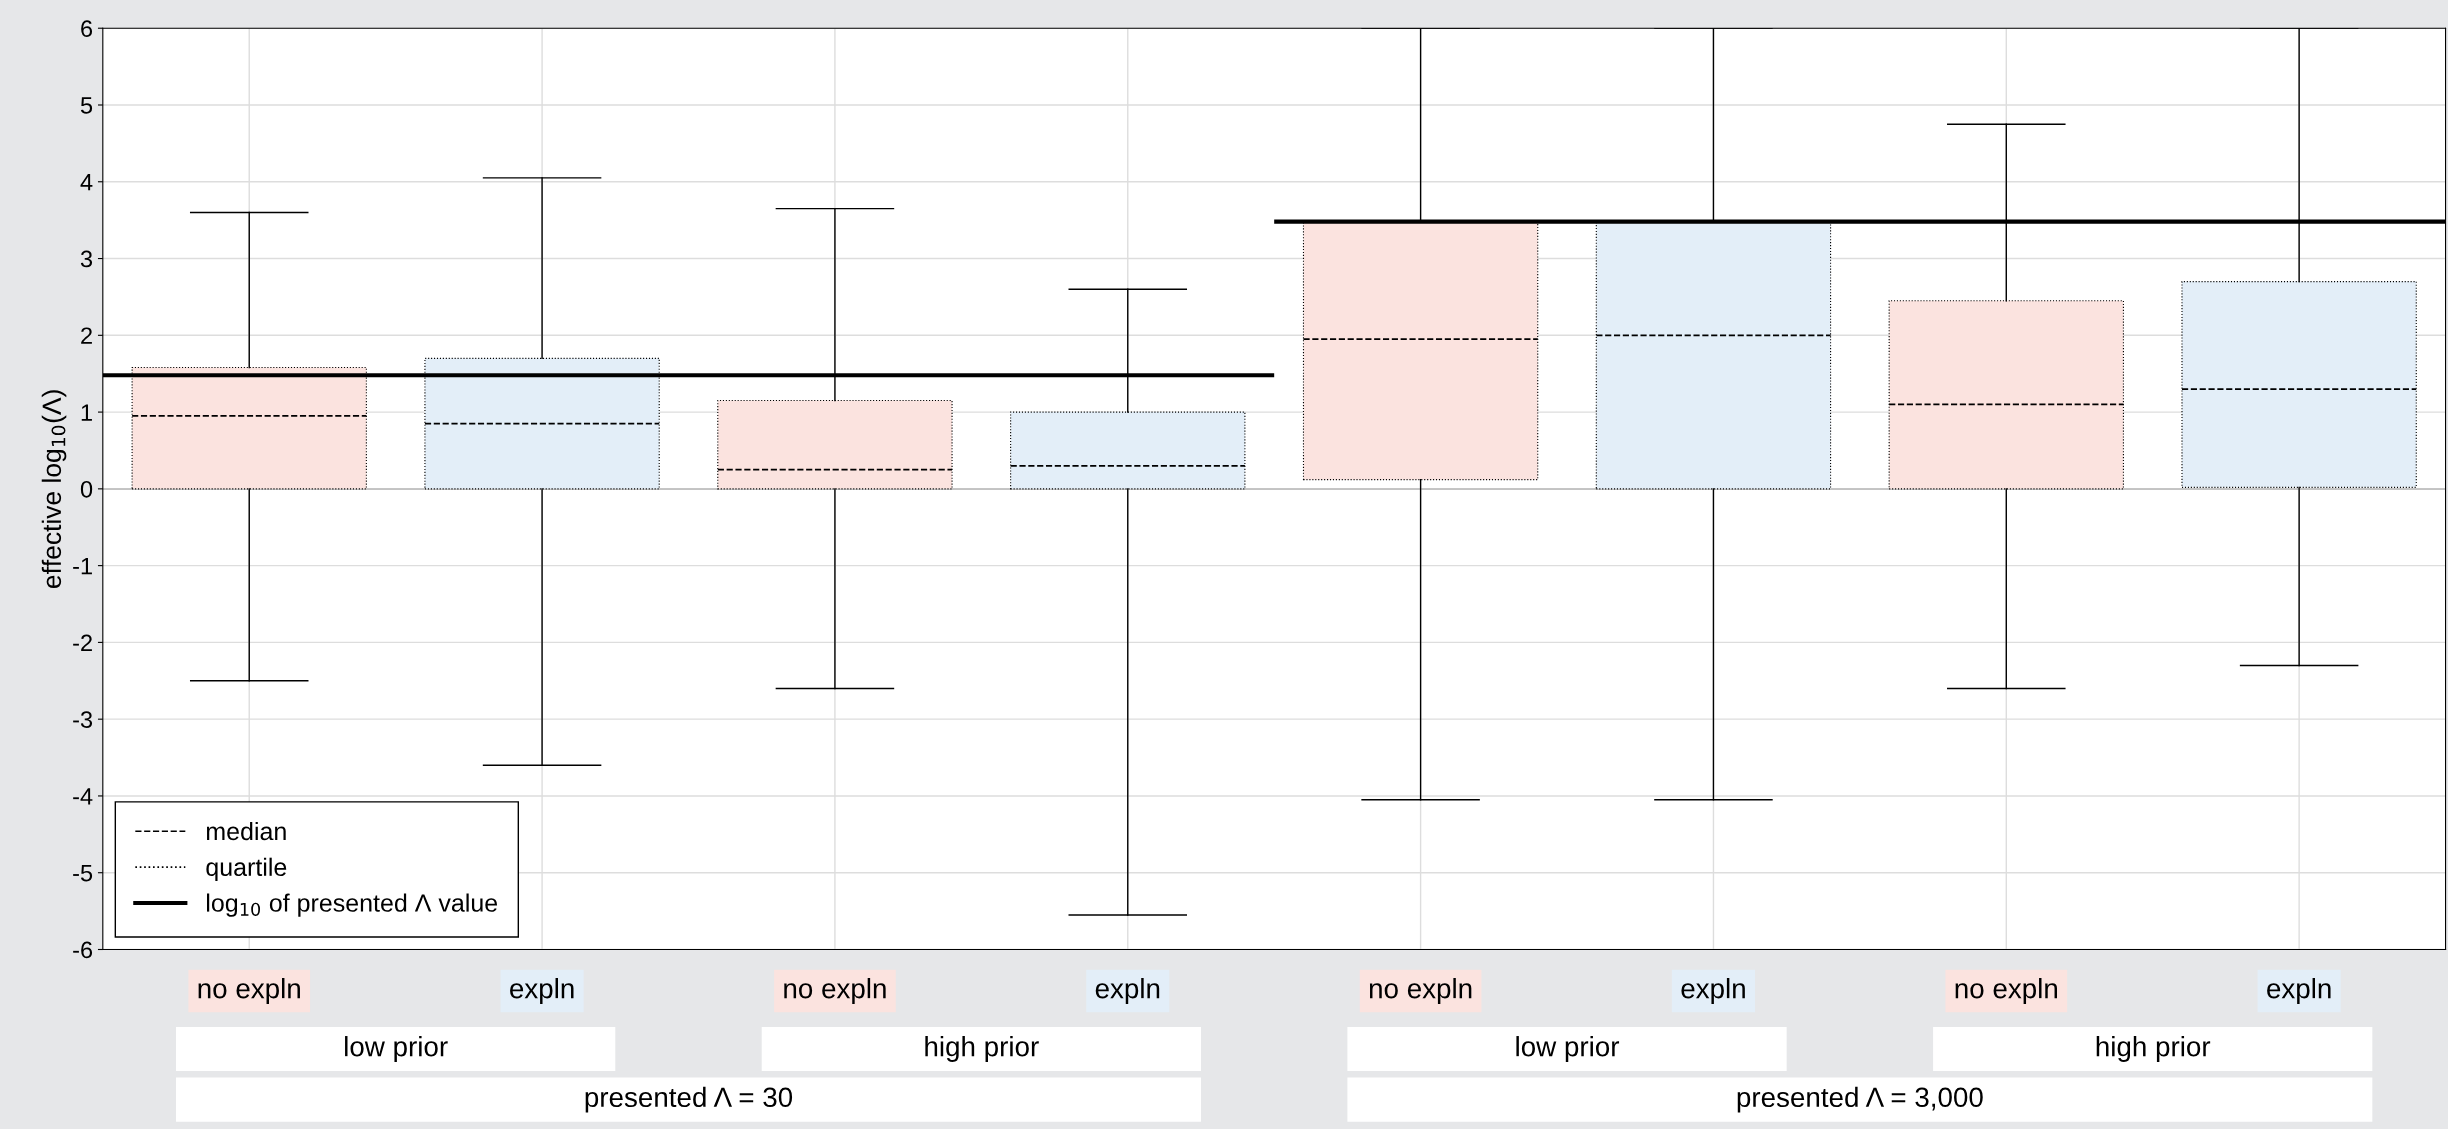 The height and width of the screenshot is (1129, 2448). I want to click on y-tick-label: 2, so click(86, 335).